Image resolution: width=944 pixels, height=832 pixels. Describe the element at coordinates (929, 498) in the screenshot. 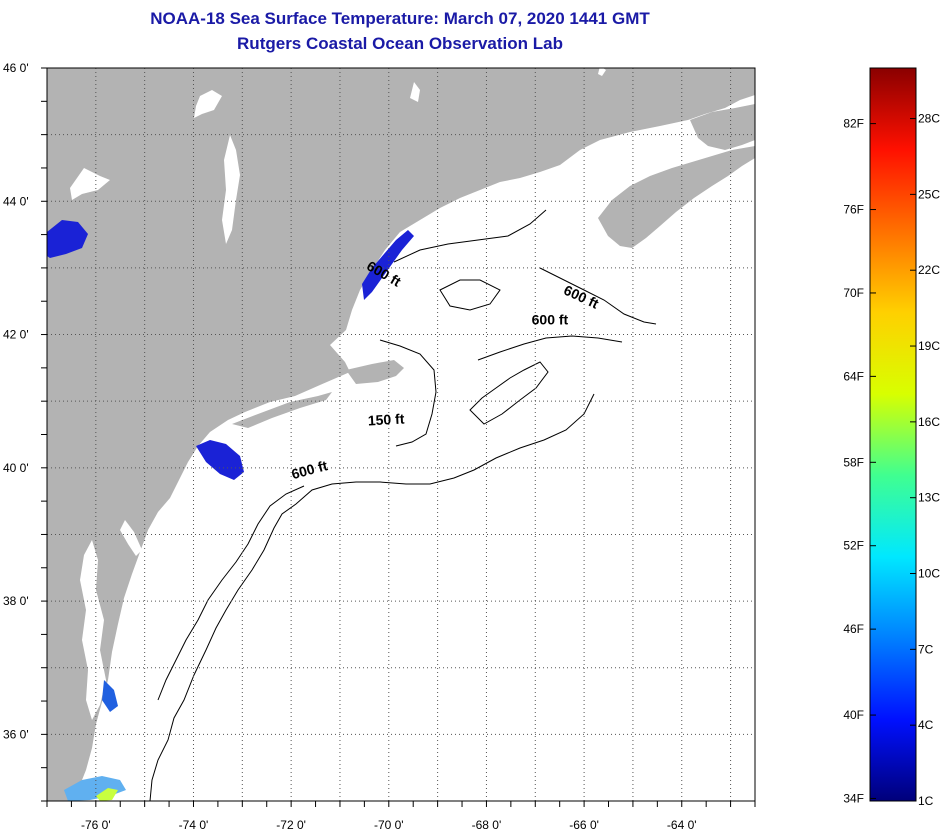

I see `colorbar-label-c: 13C` at that location.